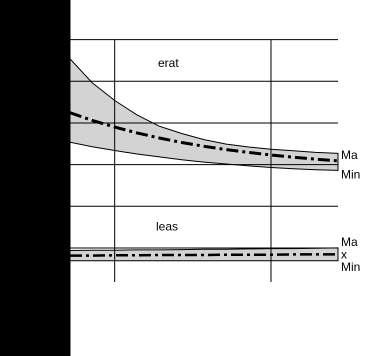 Image resolution: width=370 pixels, height=356 pixels. What do you see at coordinates (349, 242) in the screenshot?
I see `end-label-2-1: Ma` at bounding box center [349, 242].